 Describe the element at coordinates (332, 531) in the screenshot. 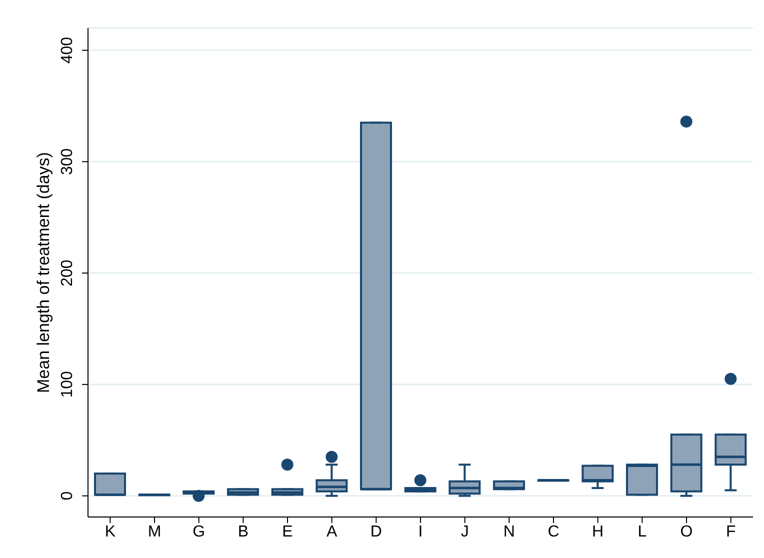

I see `x-tick-label: A` at that location.